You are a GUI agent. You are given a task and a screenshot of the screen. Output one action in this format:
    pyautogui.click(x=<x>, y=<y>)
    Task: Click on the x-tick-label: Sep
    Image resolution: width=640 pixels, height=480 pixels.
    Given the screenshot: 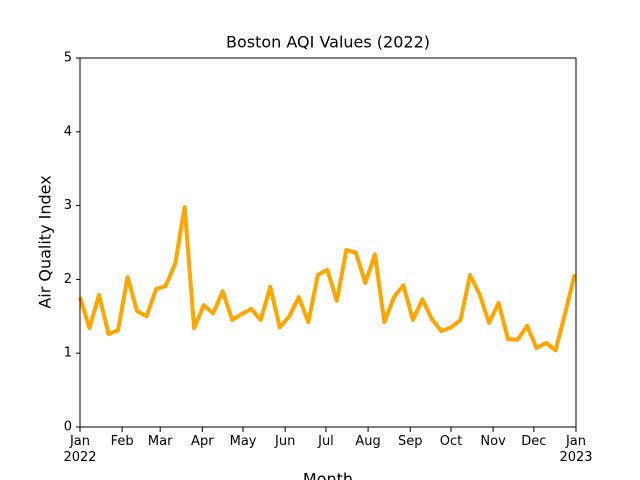 What is the action you would take?
    pyautogui.click(x=410, y=441)
    